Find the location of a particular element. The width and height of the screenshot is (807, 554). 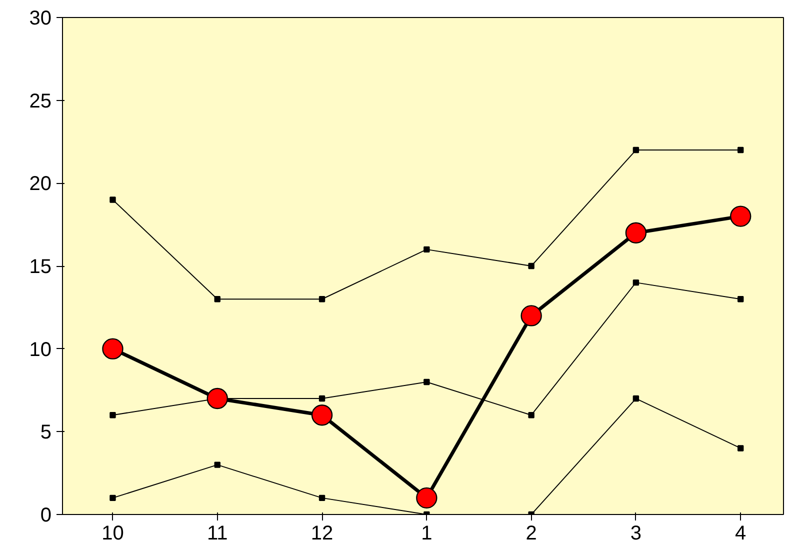

y-tick-label: 25 is located at coordinates (40, 101).